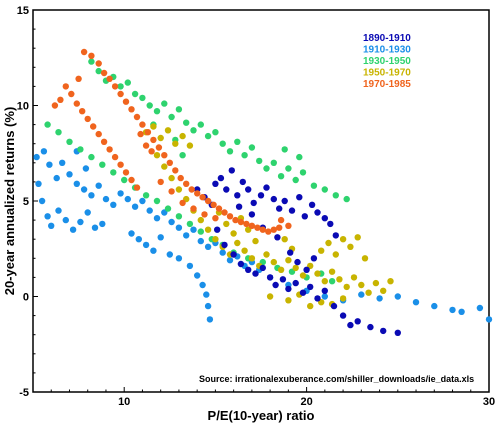 The width and height of the screenshot is (500, 430). I want to click on y-tick-label: 15, so click(23, 11).